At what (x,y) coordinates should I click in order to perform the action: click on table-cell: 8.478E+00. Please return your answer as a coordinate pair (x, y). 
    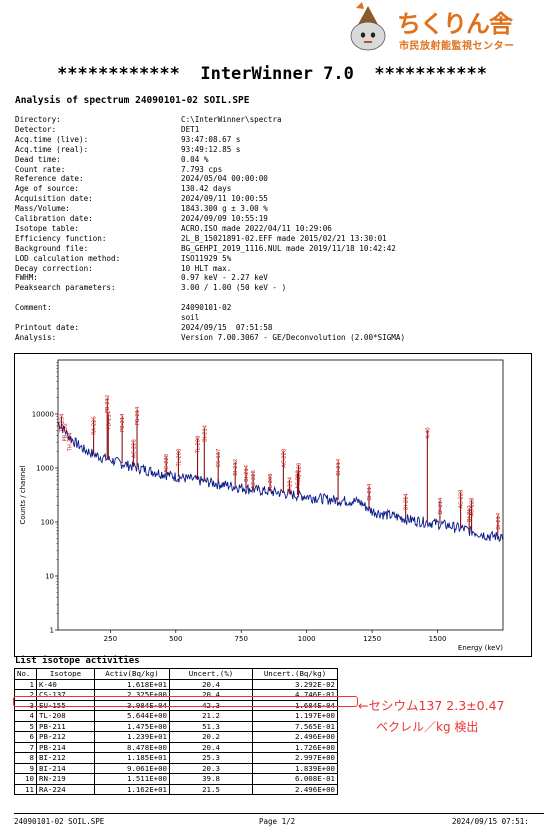
    Looking at the image, I should click on (132, 747).